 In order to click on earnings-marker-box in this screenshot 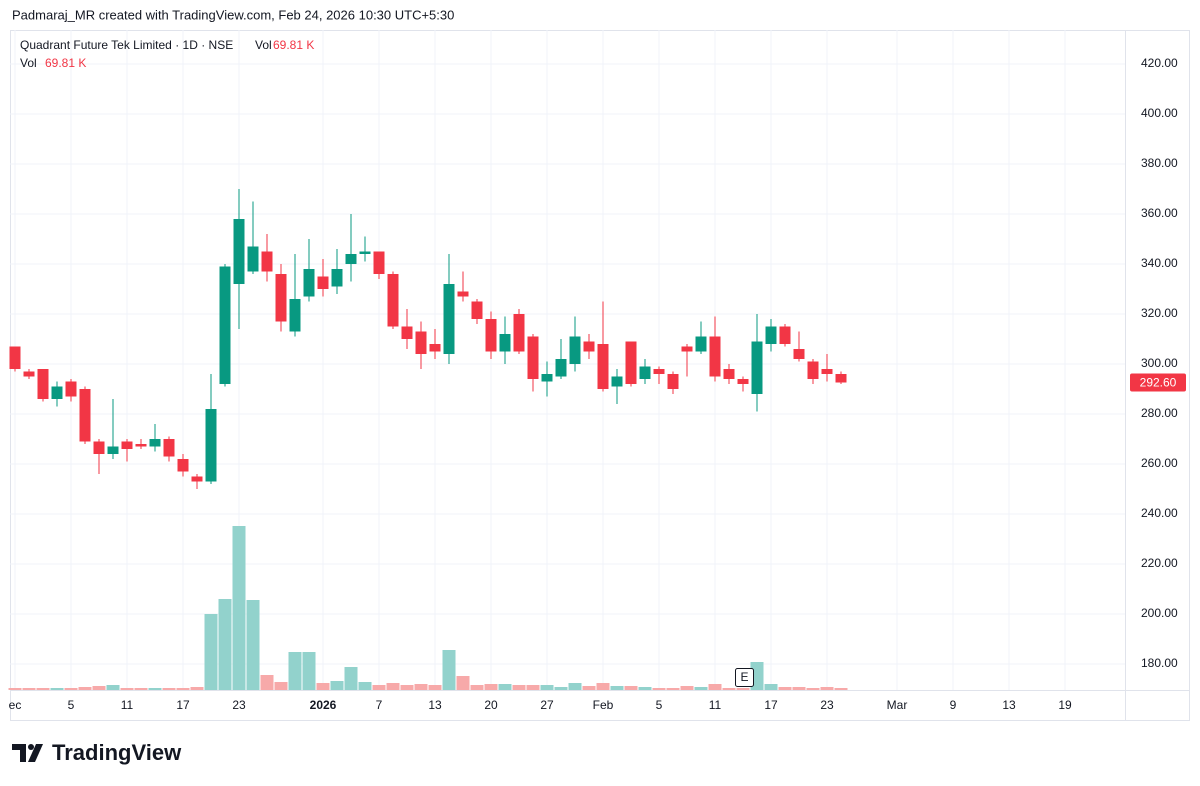, I will do `click(744, 677)`.